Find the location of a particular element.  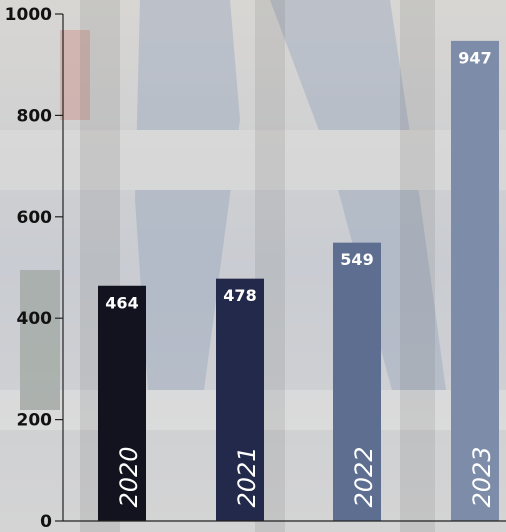

y-tick-label: 800 is located at coordinates (35, 116).